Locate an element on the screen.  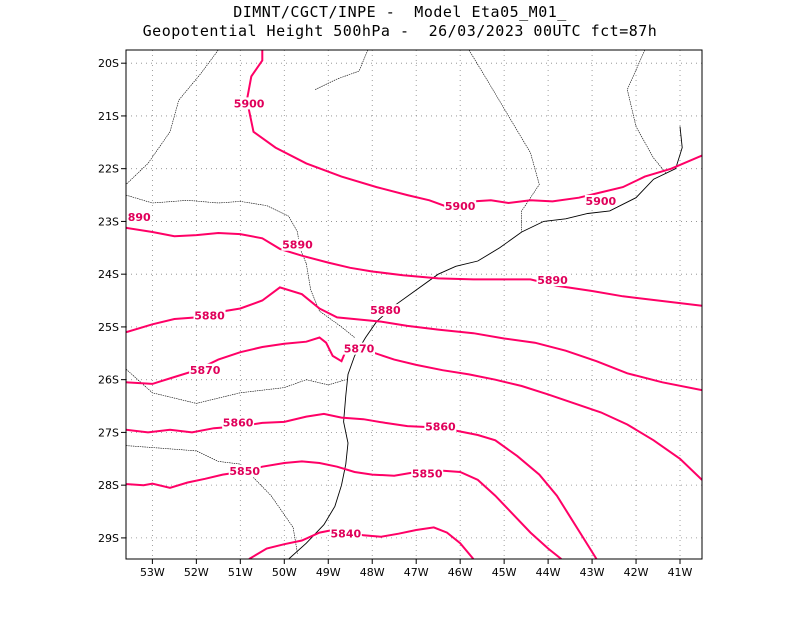
lon-tick-label: 51W is located at coordinates (240, 572).